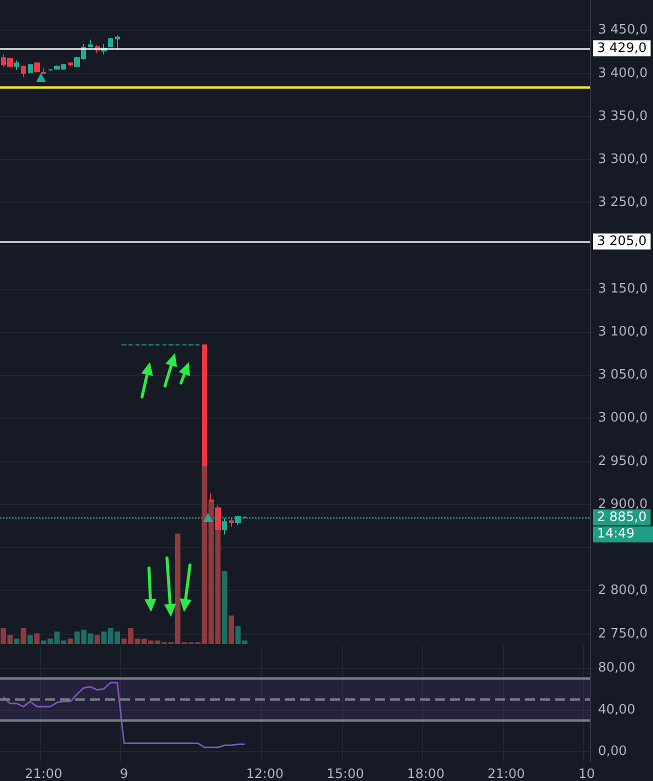 The image size is (653, 781). What do you see at coordinates (345, 774) in the screenshot?
I see `x-tick-label: 15:00` at bounding box center [345, 774].